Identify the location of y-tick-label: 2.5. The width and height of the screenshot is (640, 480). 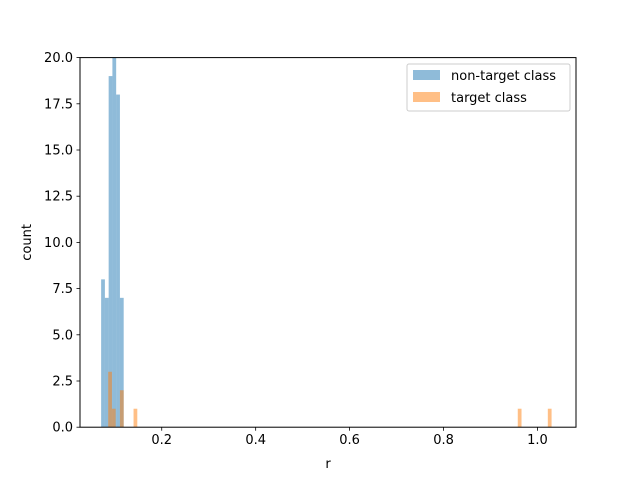
(62, 382).